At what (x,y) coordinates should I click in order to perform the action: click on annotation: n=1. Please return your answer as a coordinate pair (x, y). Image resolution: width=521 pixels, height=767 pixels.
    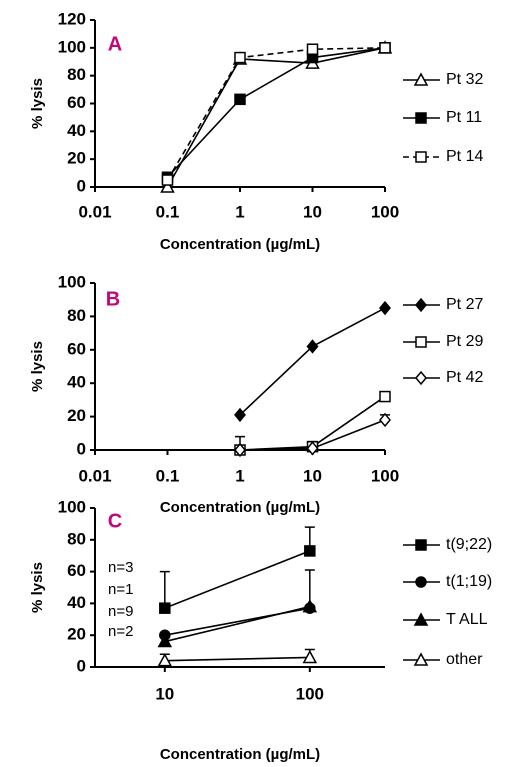
    Looking at the image, I should click on (120, 589).